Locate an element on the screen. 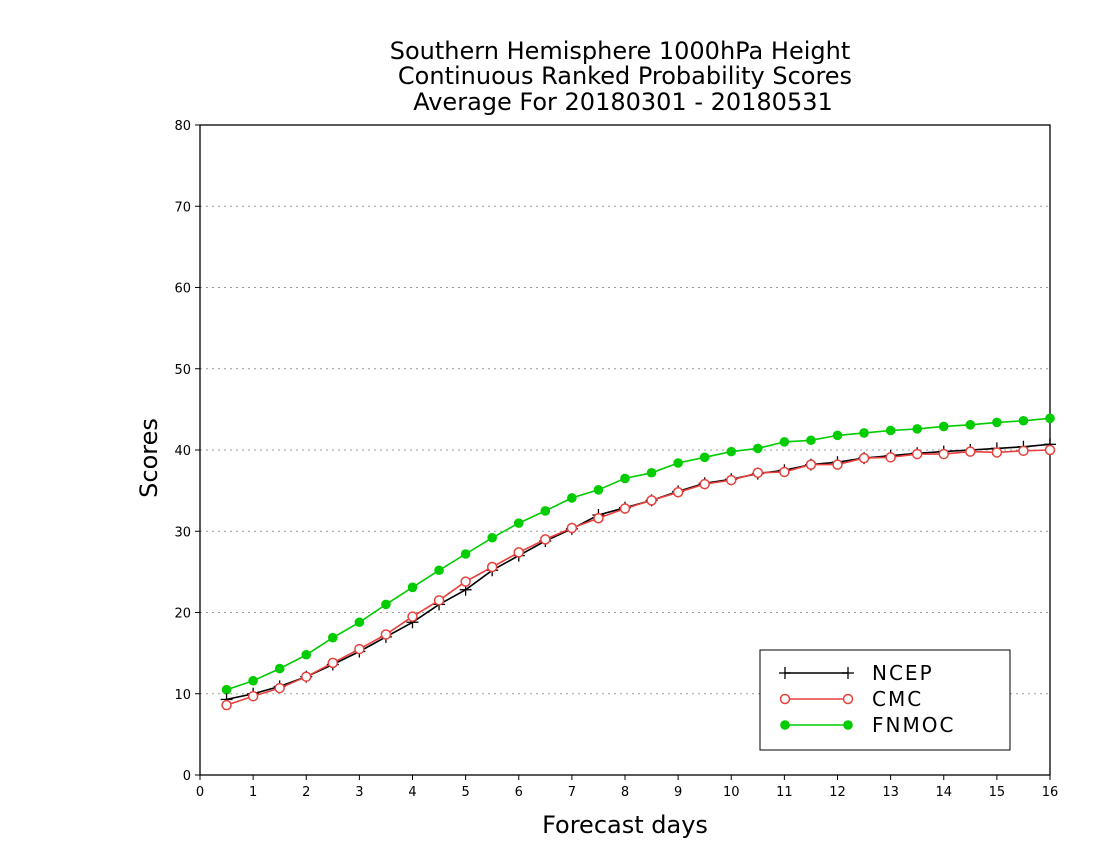 This screenshot has width=1100, height=850. y-tick-label: 70 is located at coordinates (182, 207).